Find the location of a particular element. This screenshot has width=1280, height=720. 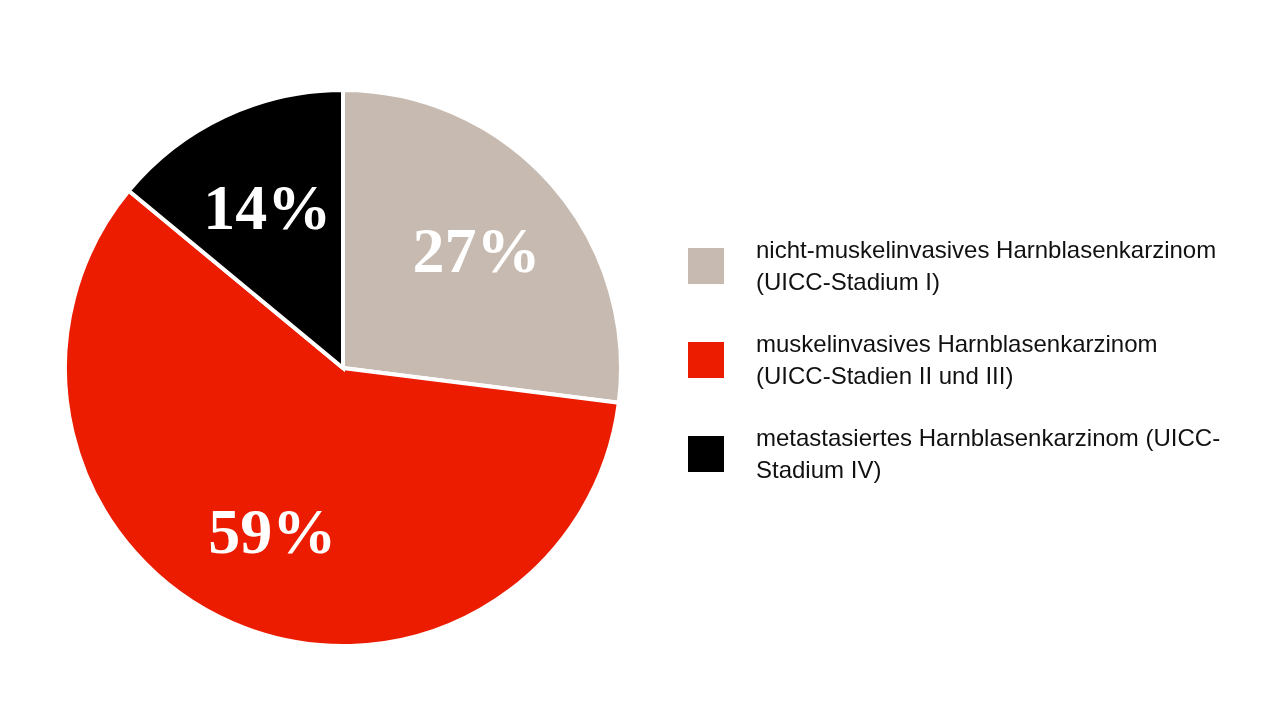

data-label: 59% is located at coordinates (272, 531).